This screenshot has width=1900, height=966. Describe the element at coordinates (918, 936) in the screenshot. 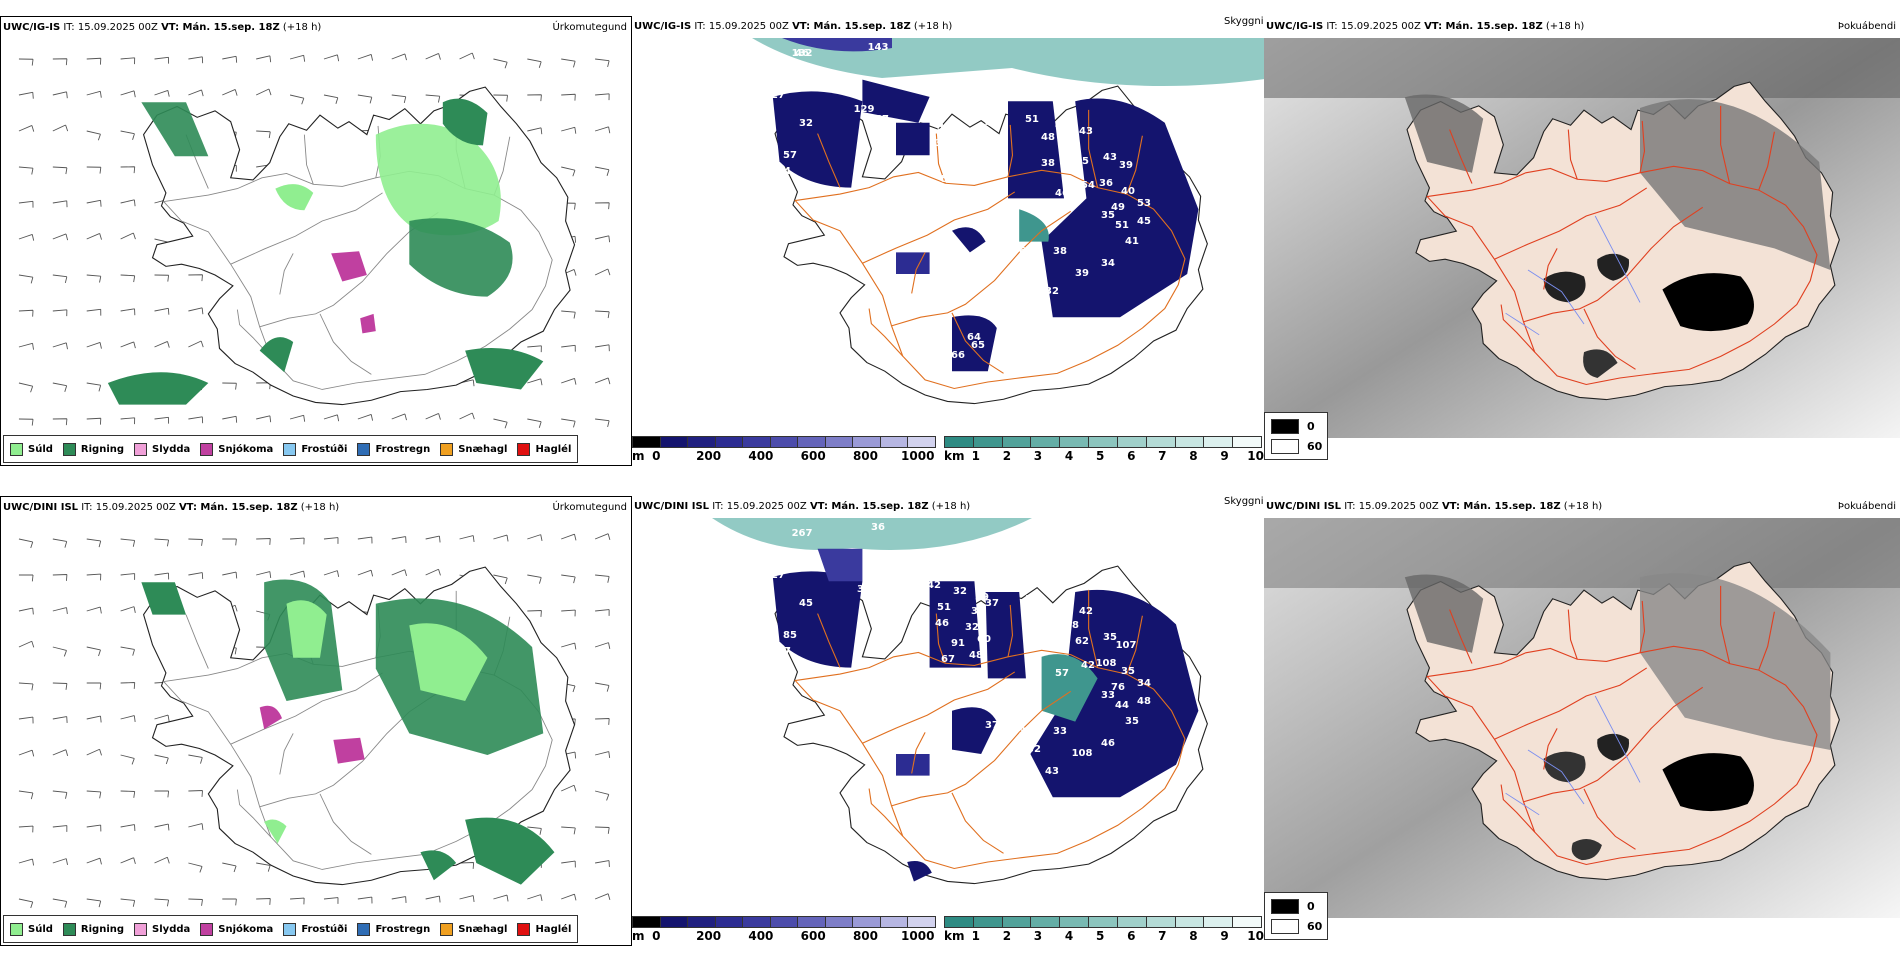

I see `colorbar-tick: 1000` at that location.